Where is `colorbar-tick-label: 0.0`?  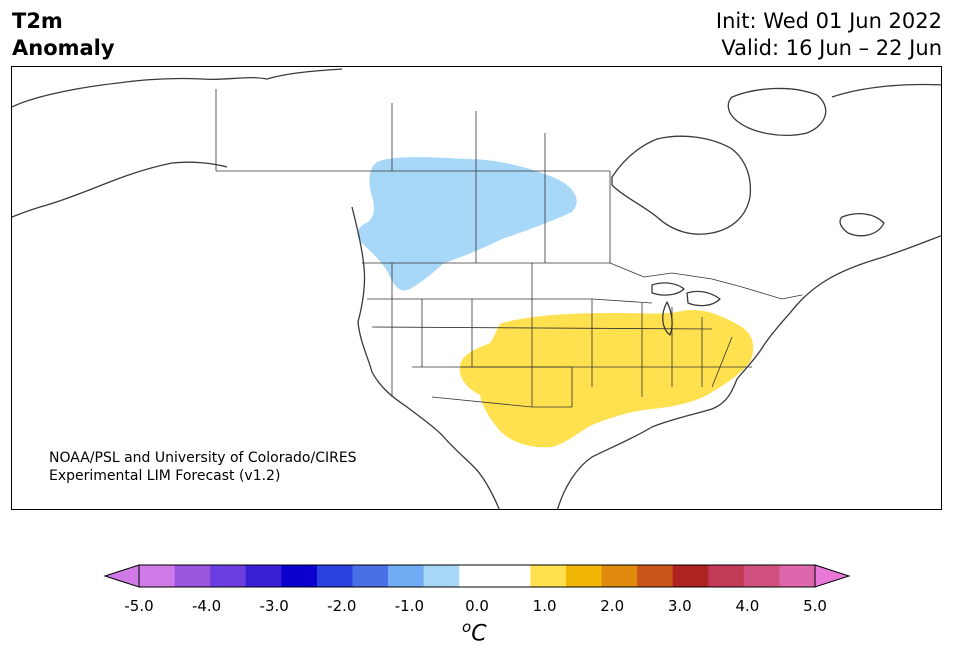
colorbar-tick-label: 0.0 is located at coordinates (477, 606).